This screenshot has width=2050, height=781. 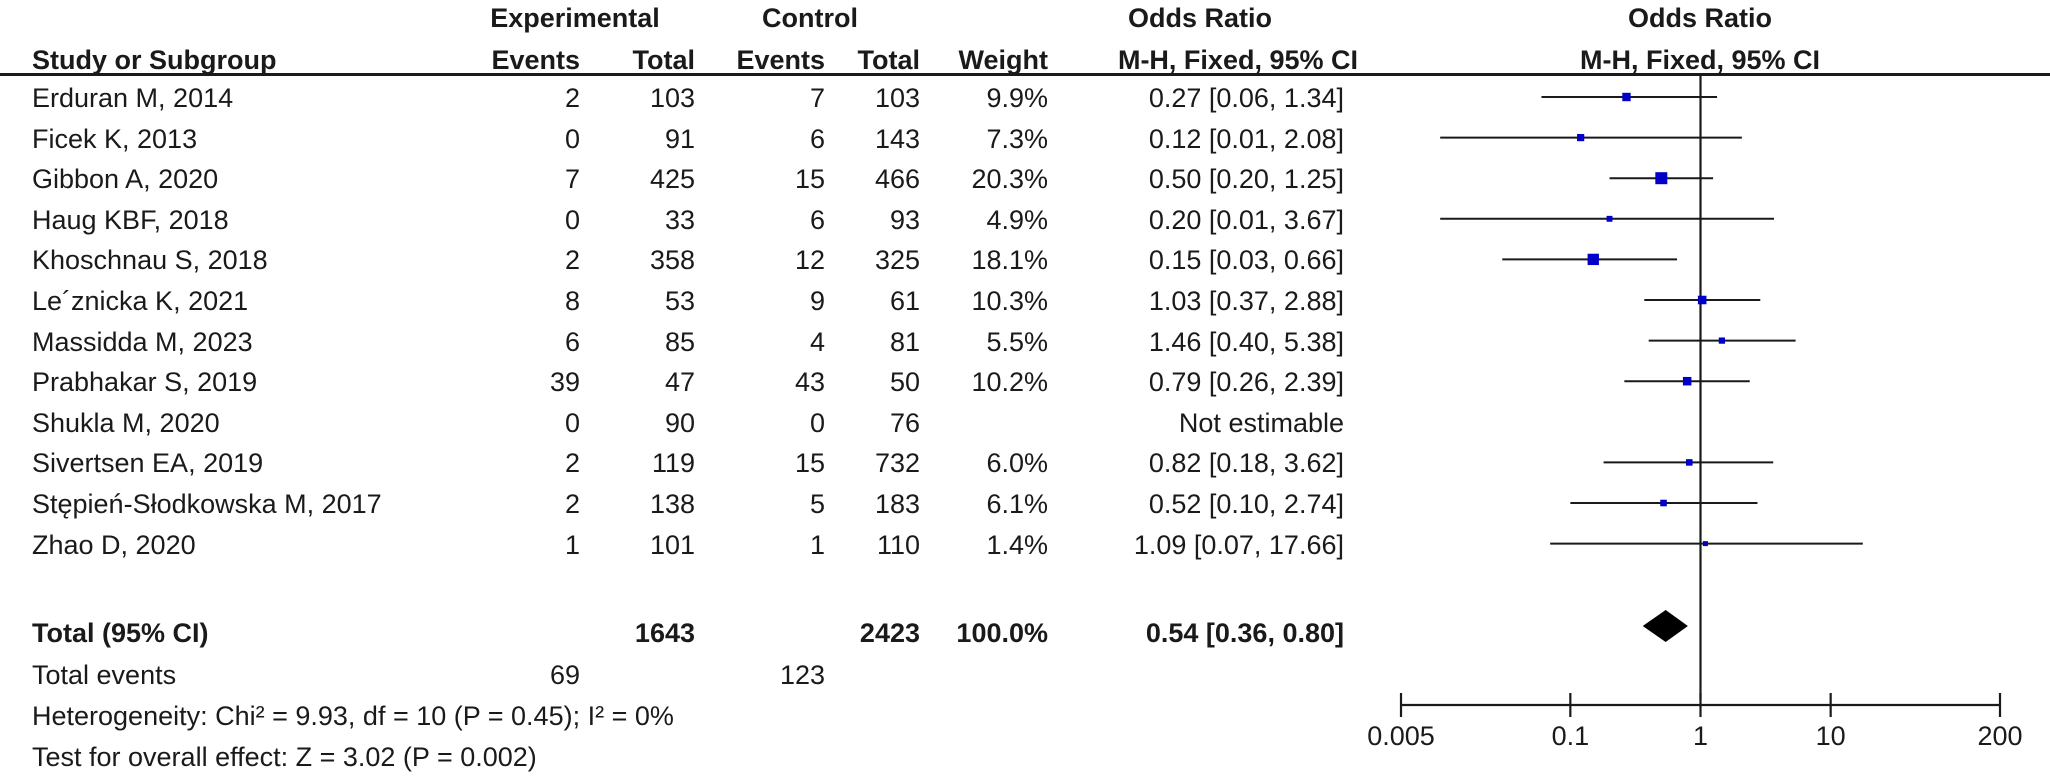 What do you see at coordinates (897, 260) in the screenshot?
I see `study-ctl-total: 325` at bounding box center [897, 260].